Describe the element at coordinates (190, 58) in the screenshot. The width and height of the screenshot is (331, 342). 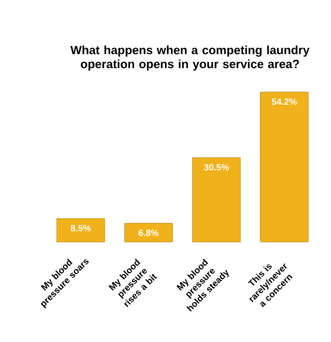
I see `chart-title: What happens when a competing laundry operation opens in your service area?` at that location.